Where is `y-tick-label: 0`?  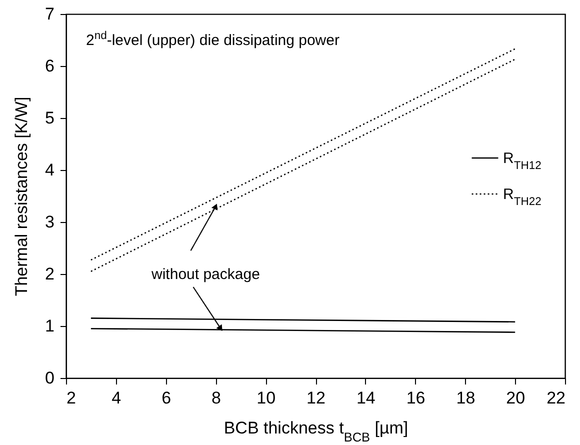
y-tick-label: 0 is located at coordinates (49, 378).